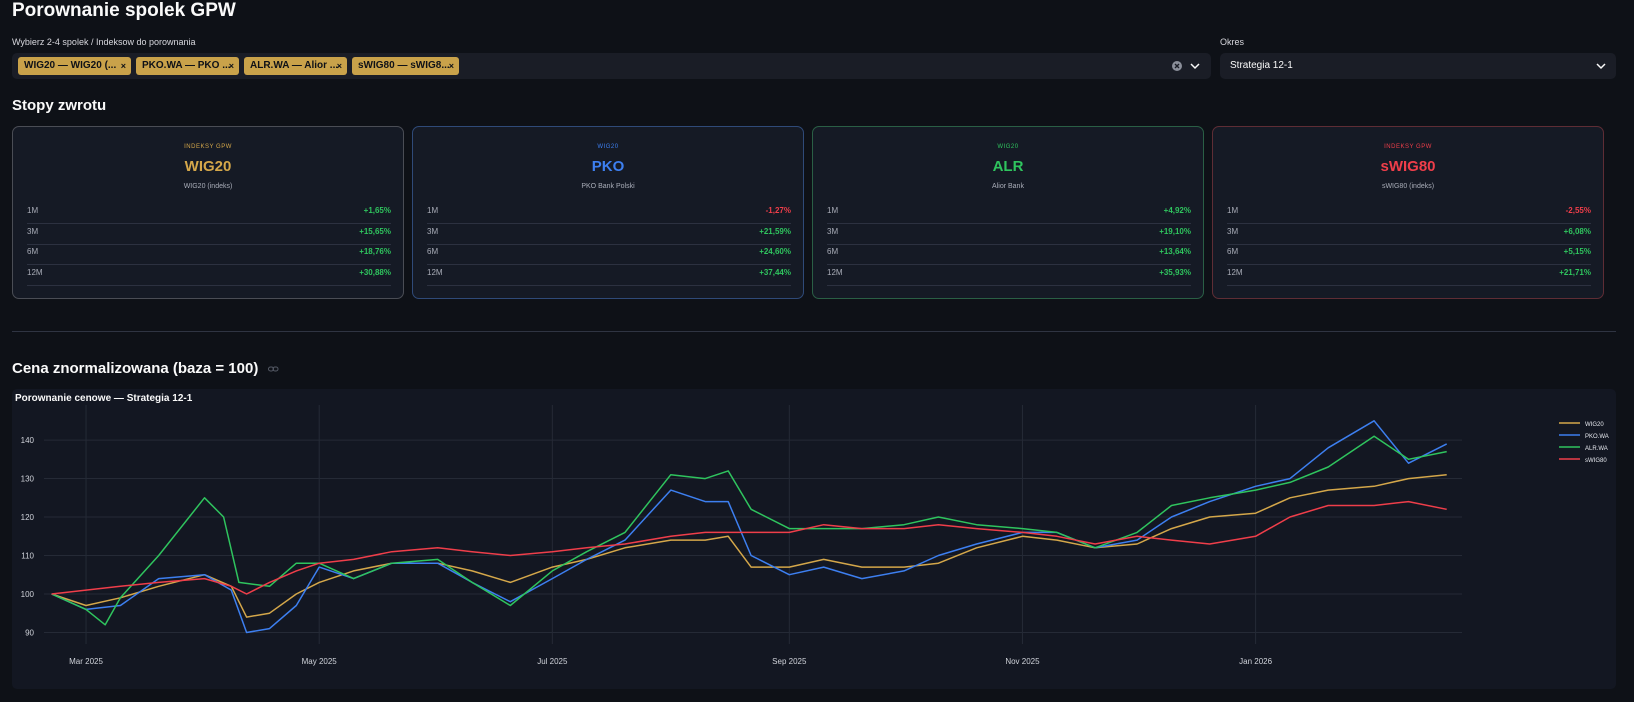 The image size is (1634, 702). Describe the element at coordinates (1577, 231) in the screenshot. I see `return-value: +6,08%` at that location.